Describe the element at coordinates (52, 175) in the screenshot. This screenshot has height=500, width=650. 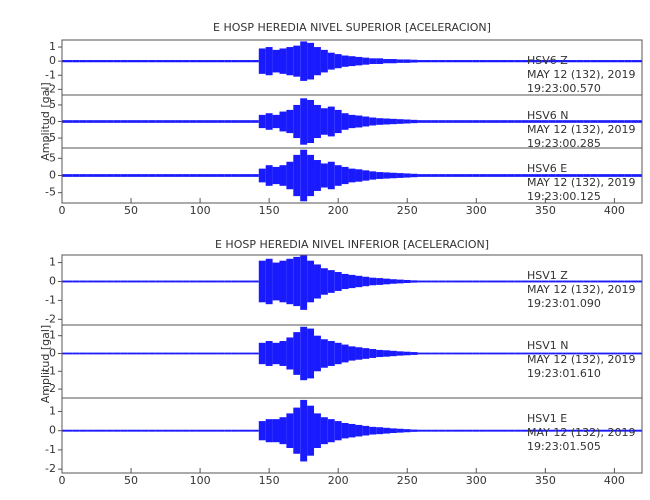
I see `y-tick-label: 0` at that location.